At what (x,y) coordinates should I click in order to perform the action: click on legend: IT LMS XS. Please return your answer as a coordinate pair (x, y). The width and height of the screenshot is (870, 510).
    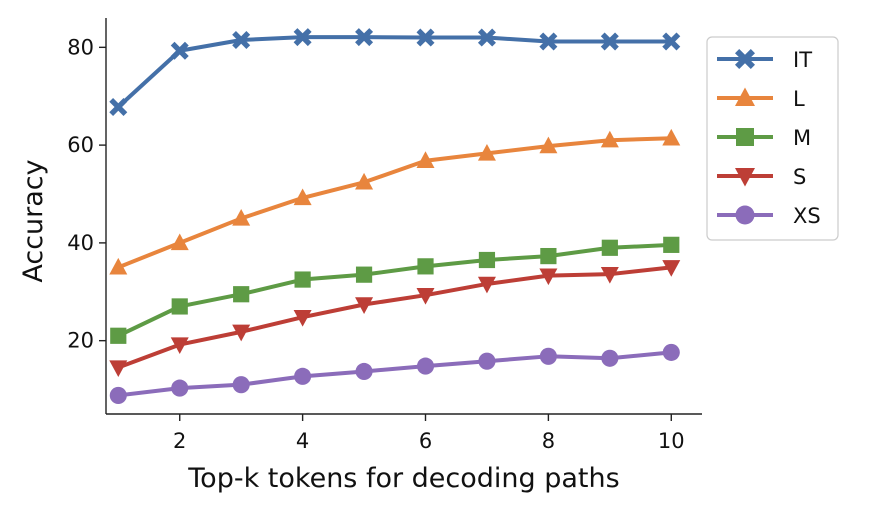
    Looking at the image, I should click on (772, 138).